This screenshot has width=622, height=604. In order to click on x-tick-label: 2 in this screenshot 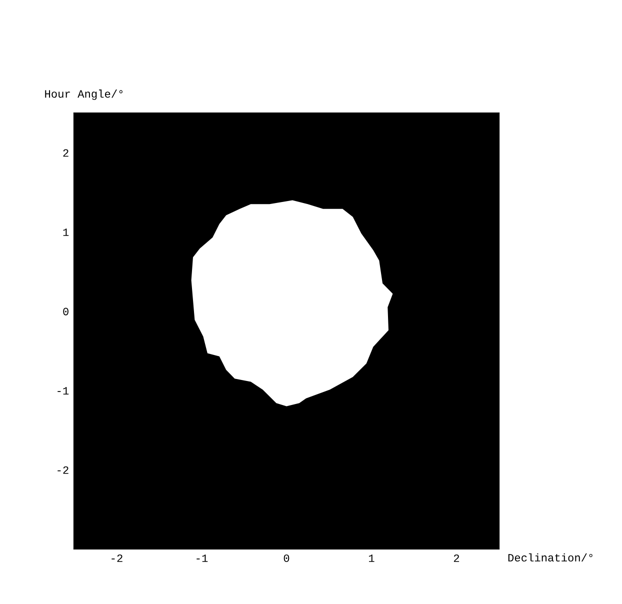, I will do `click(457, 558)`.